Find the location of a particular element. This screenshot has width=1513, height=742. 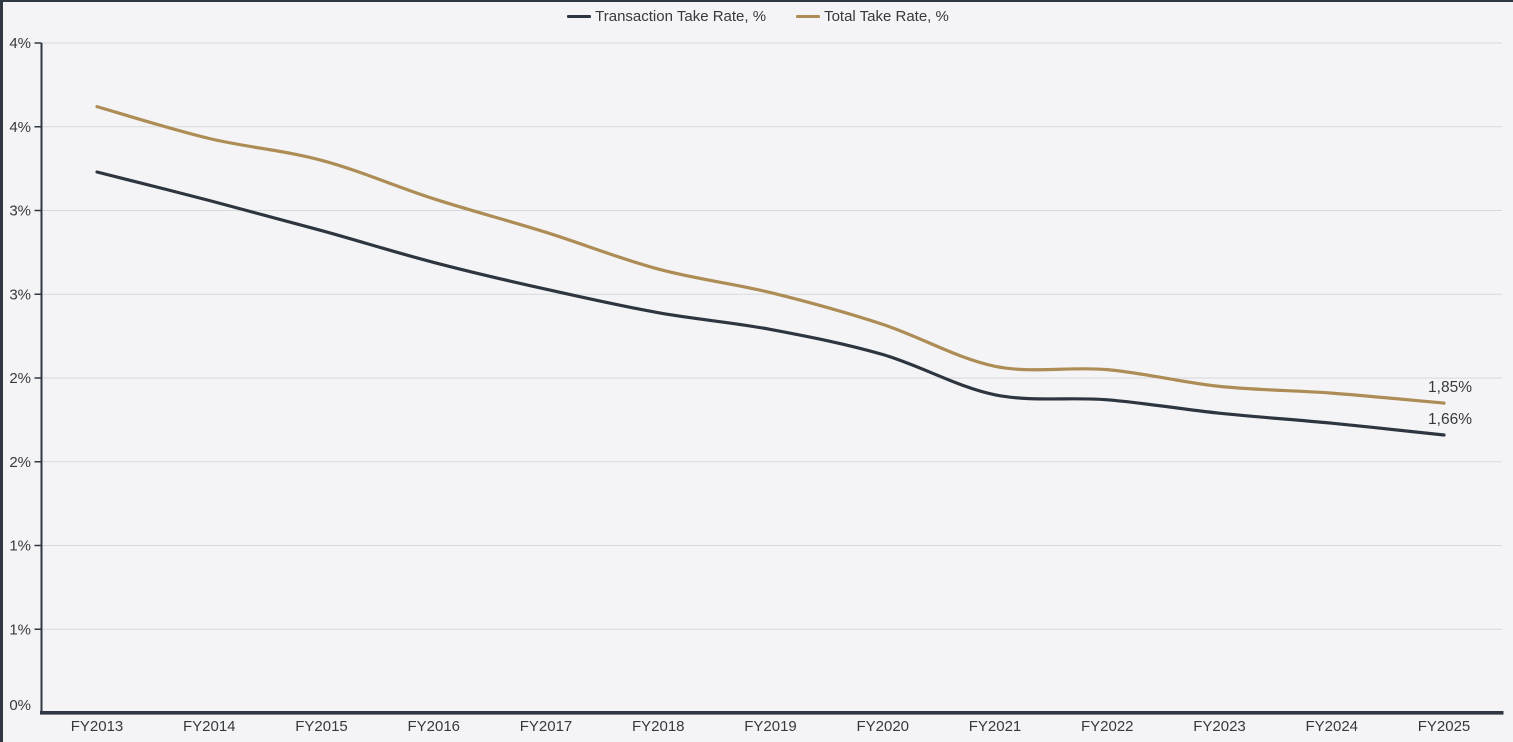

x-axis-label: FY2020 is located at coordinates (882, 726).